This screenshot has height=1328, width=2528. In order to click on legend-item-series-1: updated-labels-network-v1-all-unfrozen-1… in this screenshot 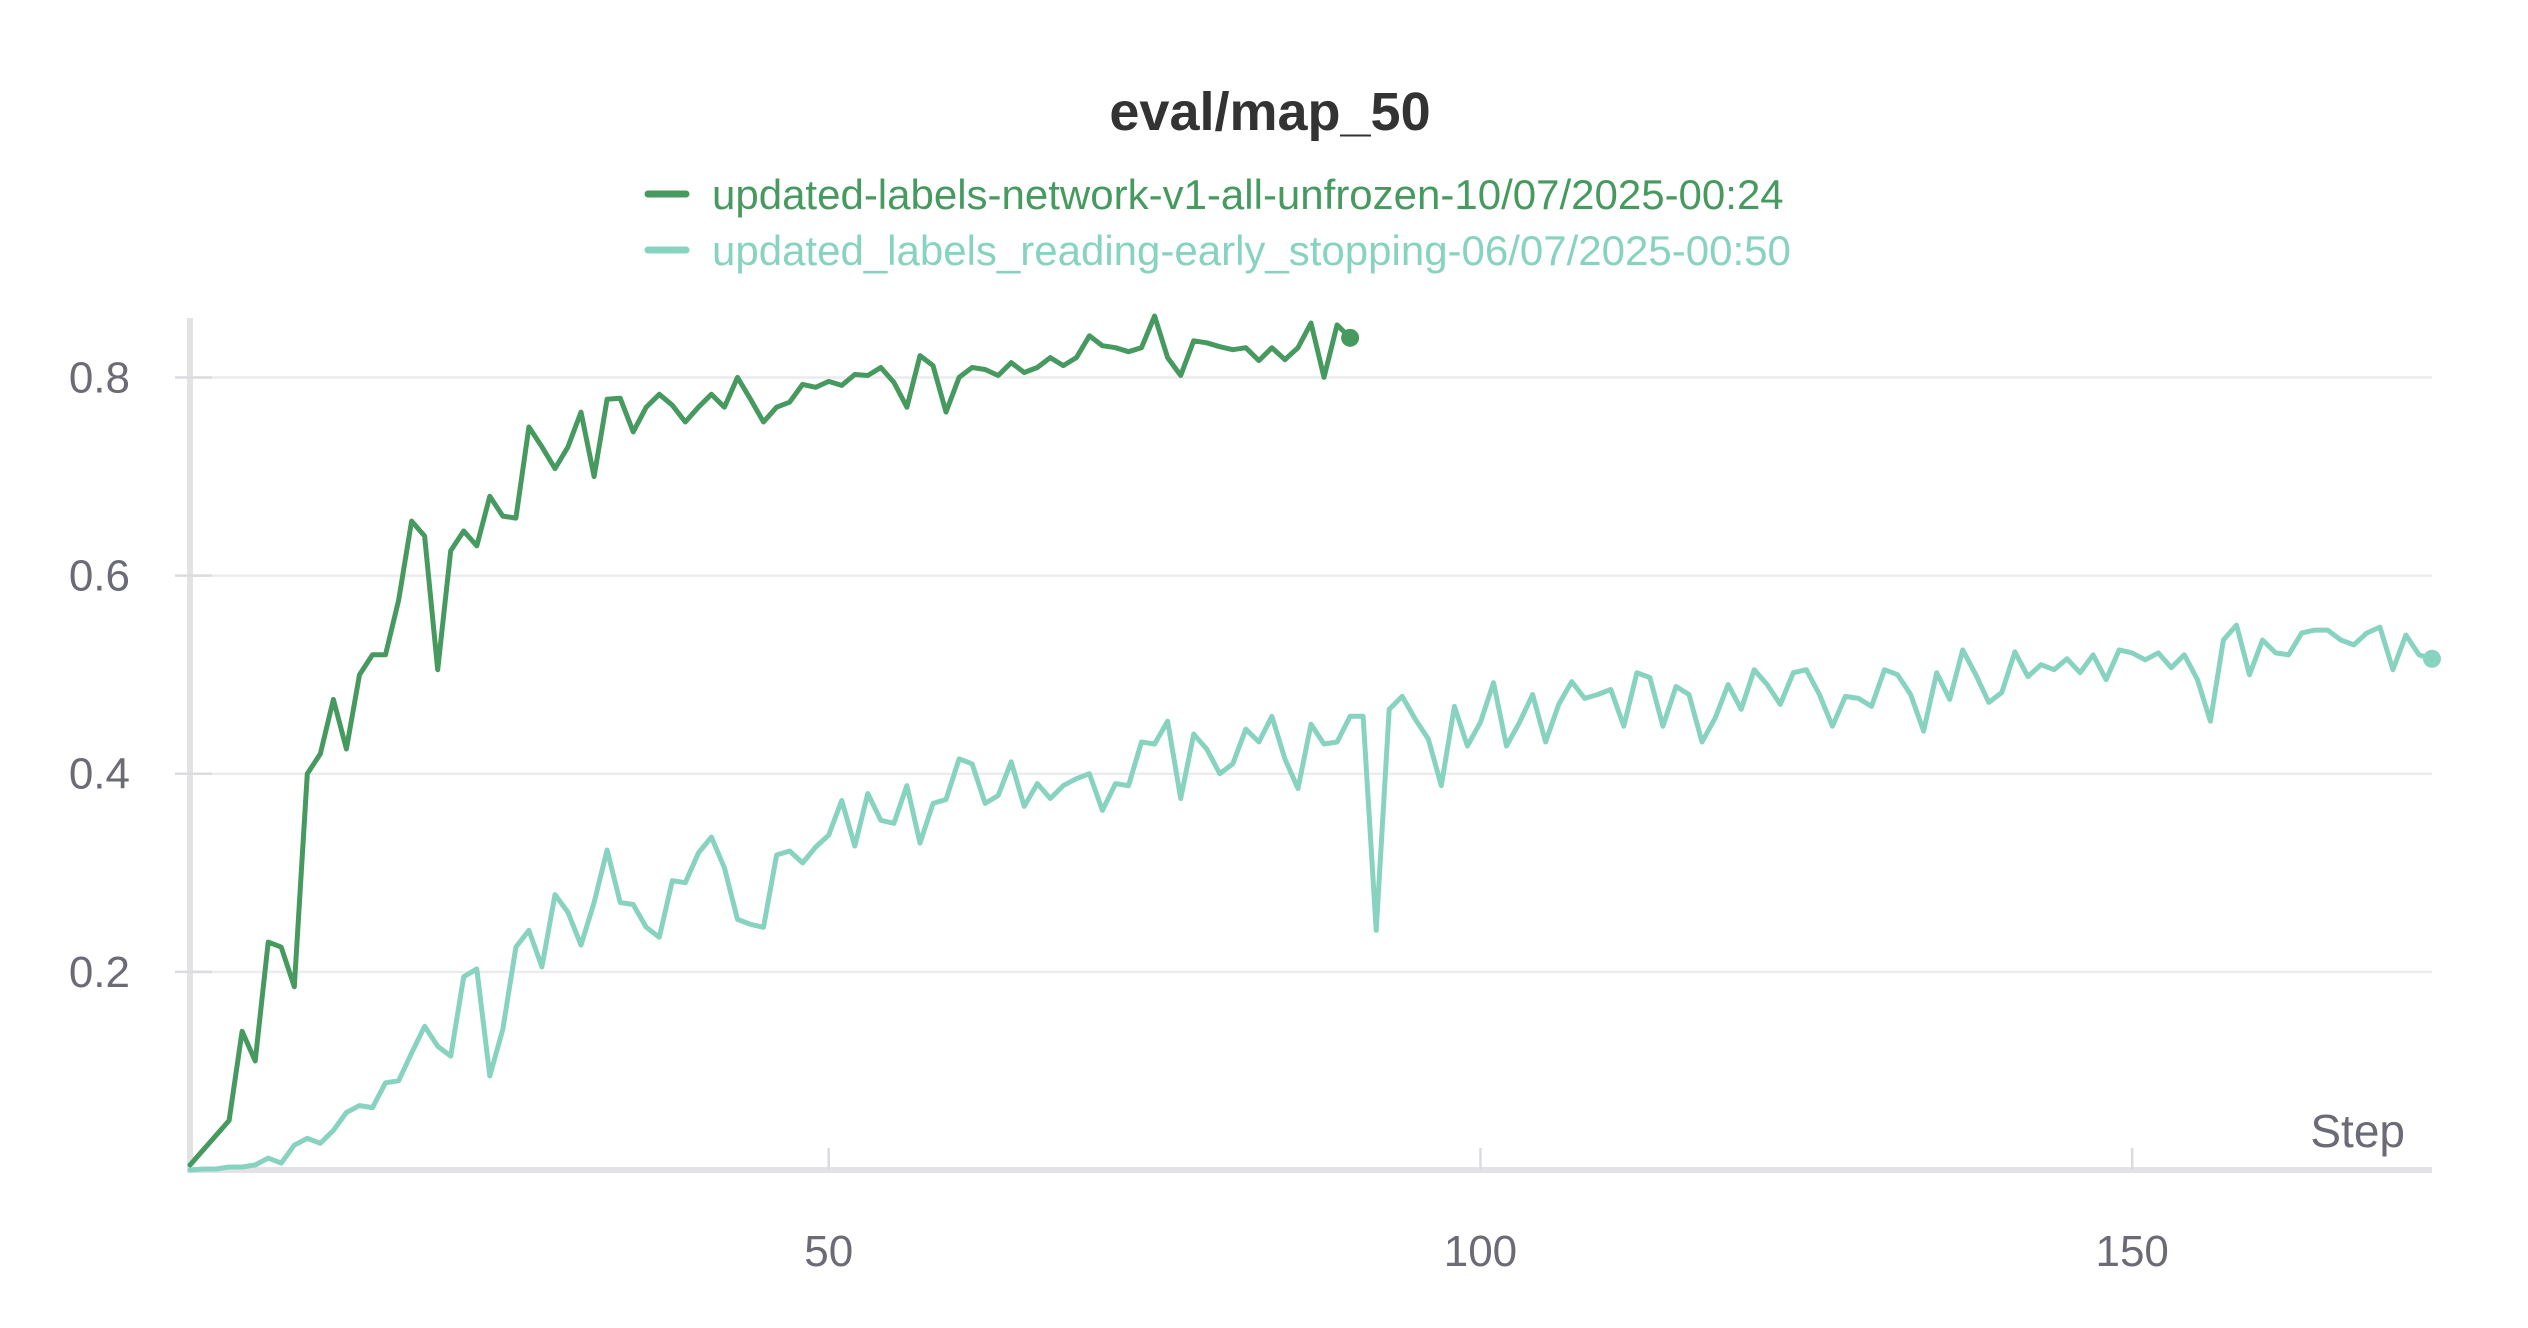, I will do `click(1214, 194)`.